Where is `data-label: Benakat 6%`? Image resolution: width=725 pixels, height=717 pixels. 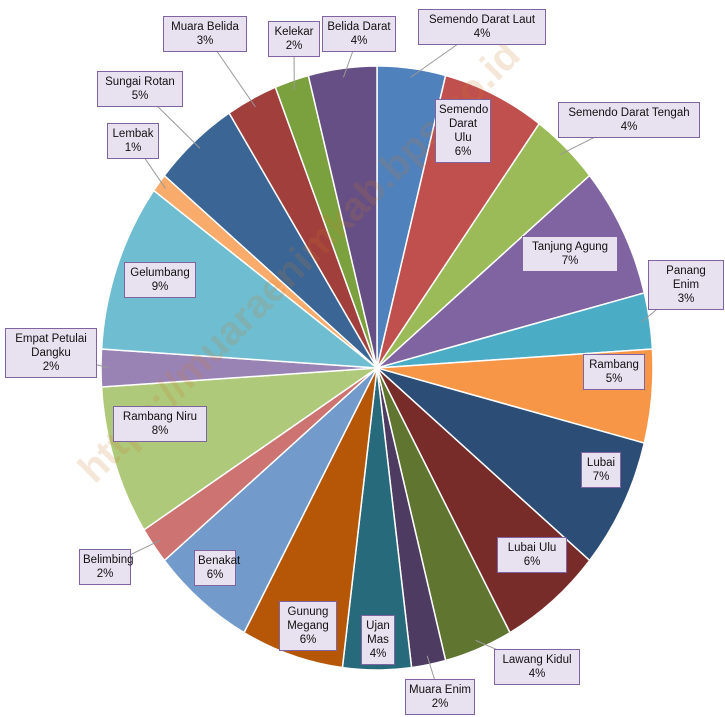 data-label: Benakat 6% is located at coordinates (217, 568).